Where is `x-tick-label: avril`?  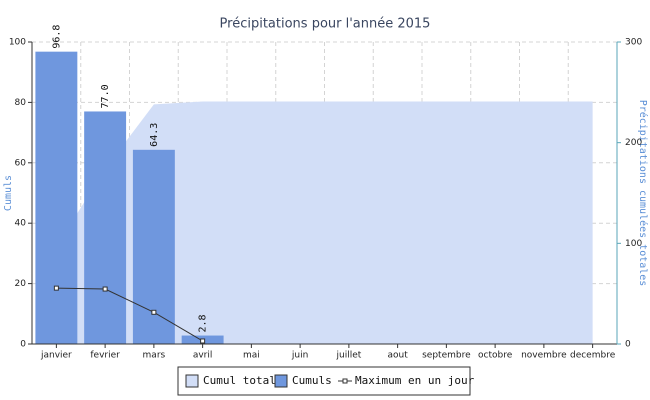 x-tick-label: avril is located at coordinates (203, 356).